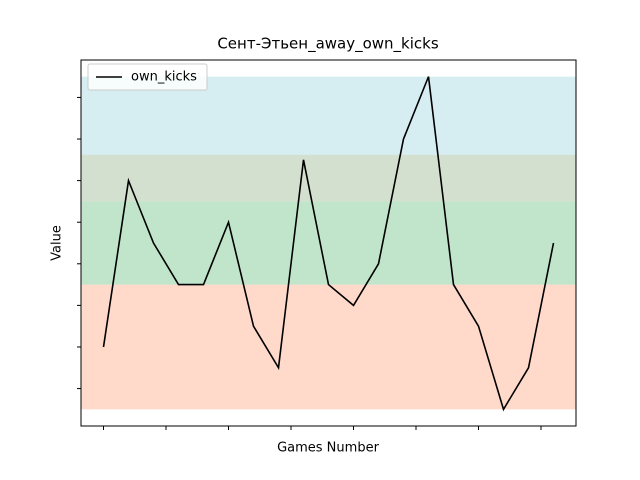 This screenshot has width=640, height=480. I want to click on y-axis-label: Value, so click(57, 243).